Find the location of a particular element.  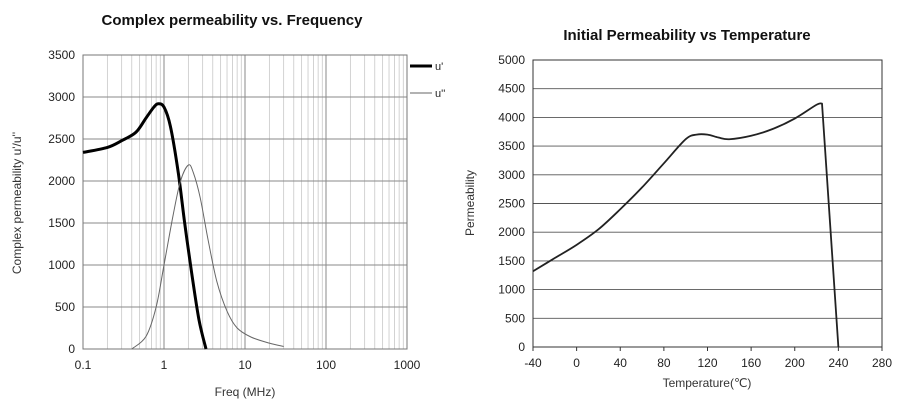

chart2-x-tick-label: 40 is located at coordinates (621, 363).